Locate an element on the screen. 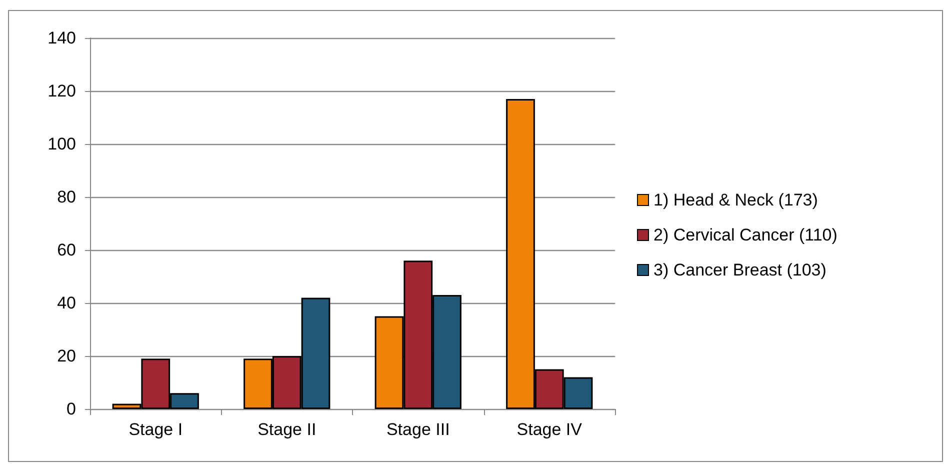  legend-label: 2) Cervical Cancer (110) is located at coordinates (746, 235).